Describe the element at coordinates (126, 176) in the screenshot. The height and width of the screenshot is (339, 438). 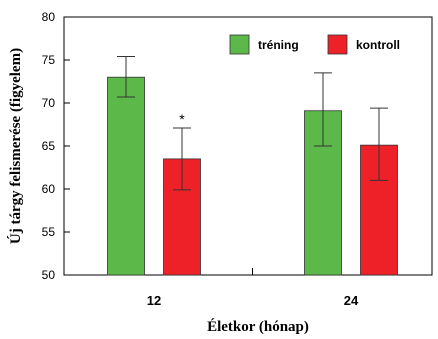
I see `bar` at that location.